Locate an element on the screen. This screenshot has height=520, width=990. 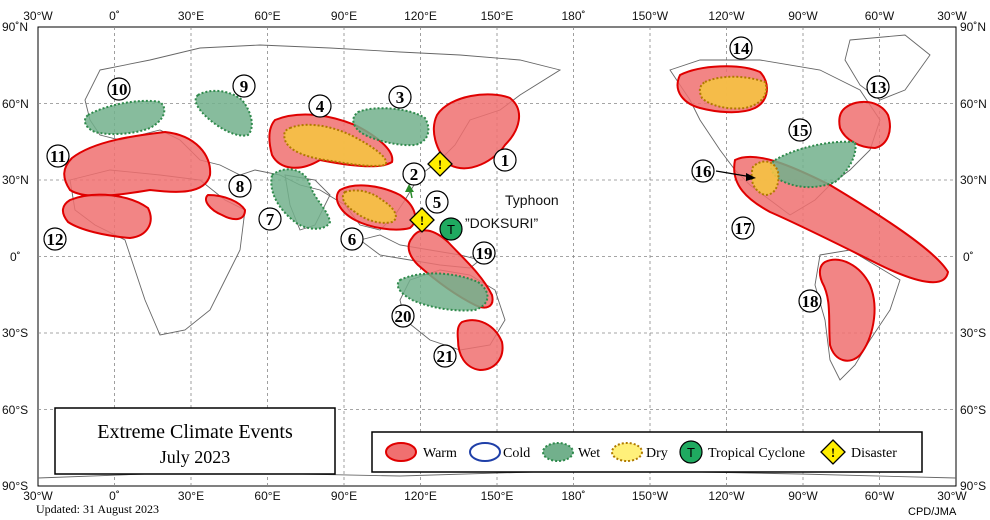
svg-text: 120°E is located at coordinates (420, 496).